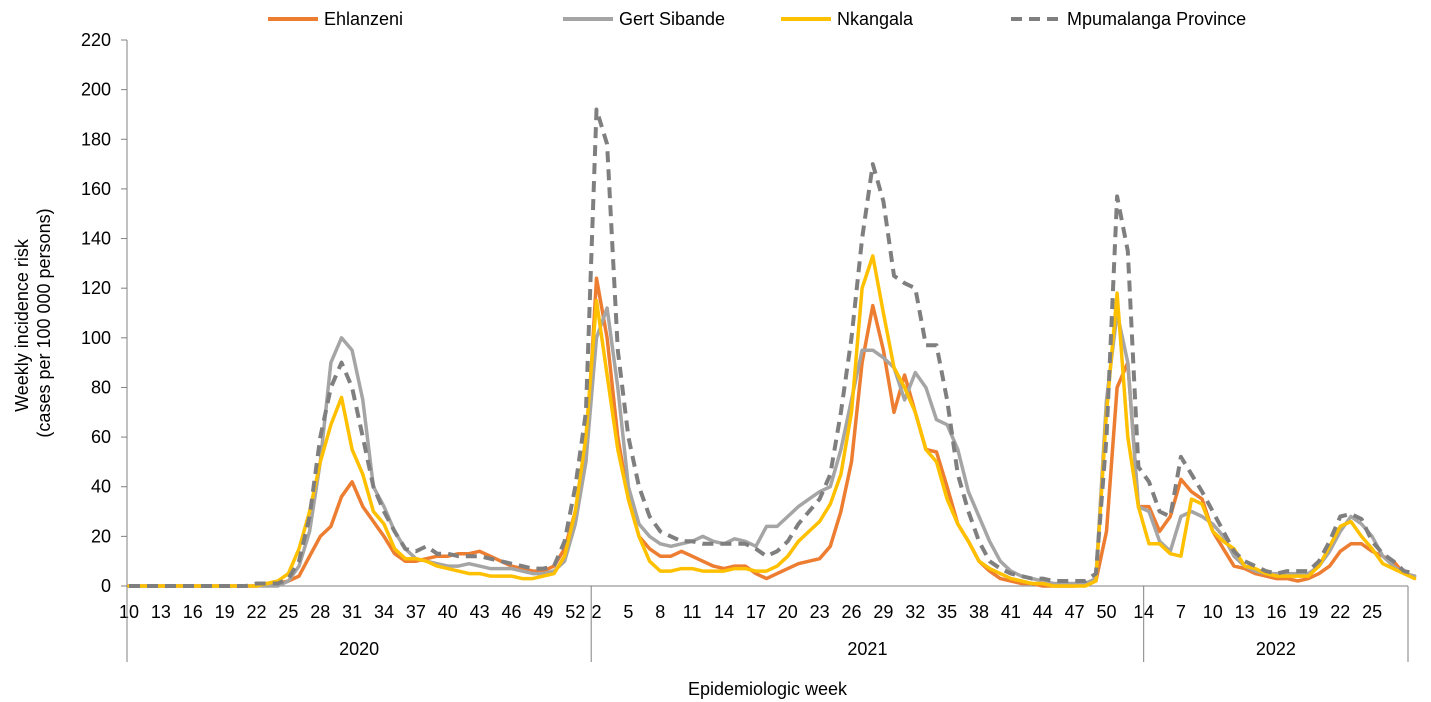 The width and height of the screenshot is (1431, 702). What do you see at coordinates (660, 612) in the screenshot?
I see `x-tick-label: 8` at bounding box center [660, 612].